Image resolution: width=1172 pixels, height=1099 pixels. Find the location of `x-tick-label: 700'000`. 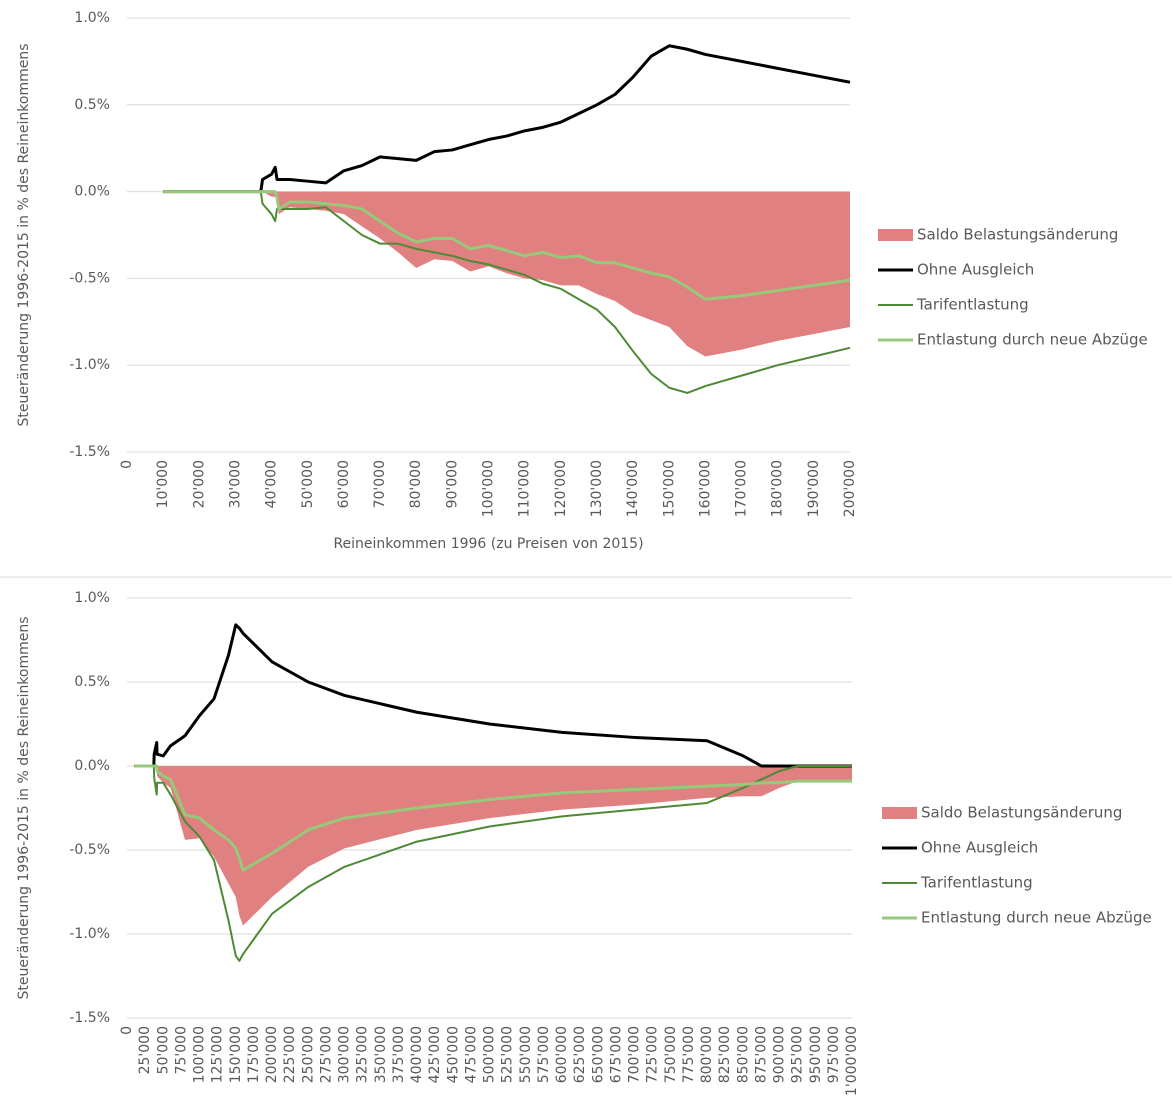

x-tick-label: 700'000 is located at coordinates (635, 1054).